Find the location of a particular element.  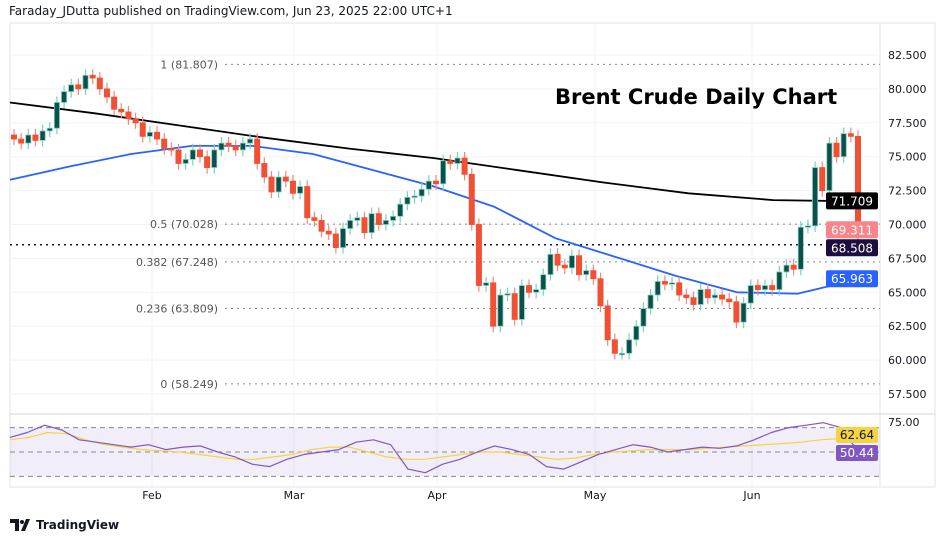

fib-level-label: 1 (81.807) is located at coordinates (189, 64).